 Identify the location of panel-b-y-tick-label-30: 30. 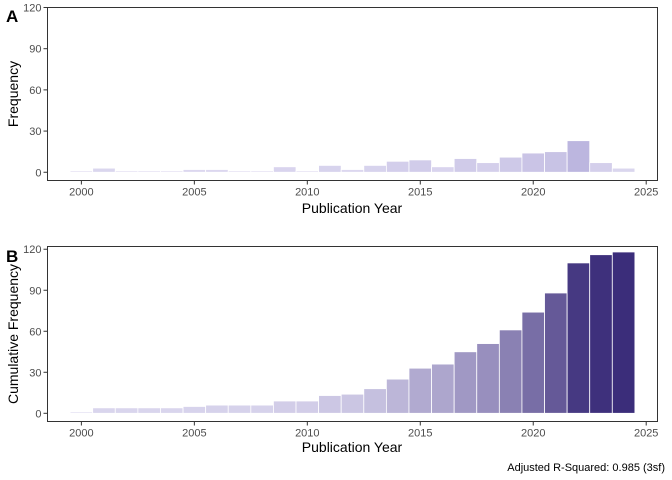
(35, 373).